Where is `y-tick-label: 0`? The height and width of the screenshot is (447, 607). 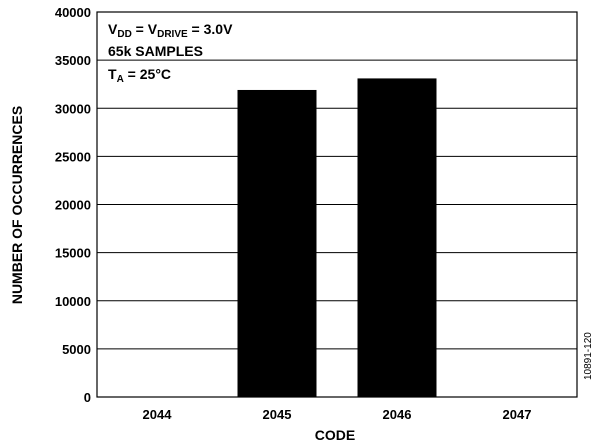
y-tick-label: 0 is located at coordinates (87, 397).